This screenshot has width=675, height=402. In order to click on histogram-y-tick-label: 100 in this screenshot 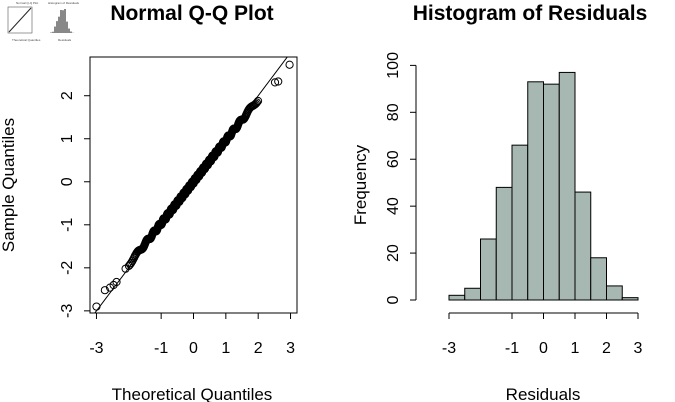, I will do `click(393, 65)`.